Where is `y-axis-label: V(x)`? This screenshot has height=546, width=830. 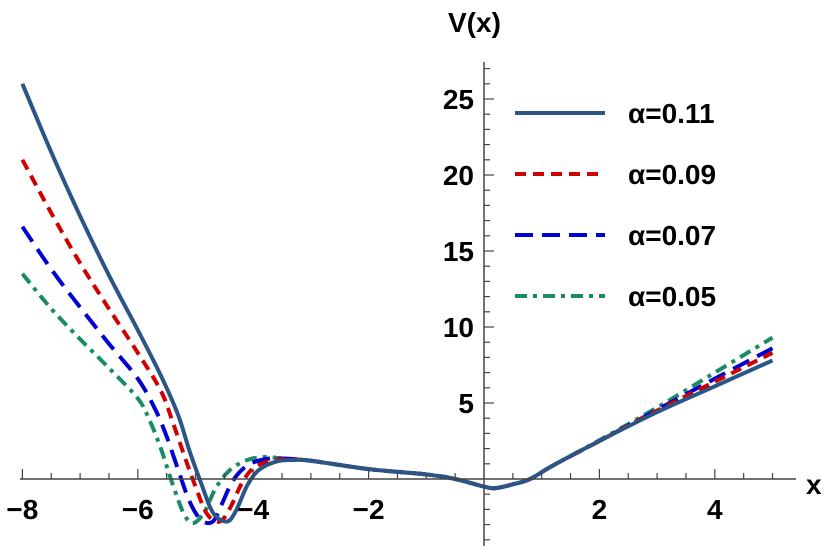
y-axis-label: V(x) is located at coordinates (474, 22).